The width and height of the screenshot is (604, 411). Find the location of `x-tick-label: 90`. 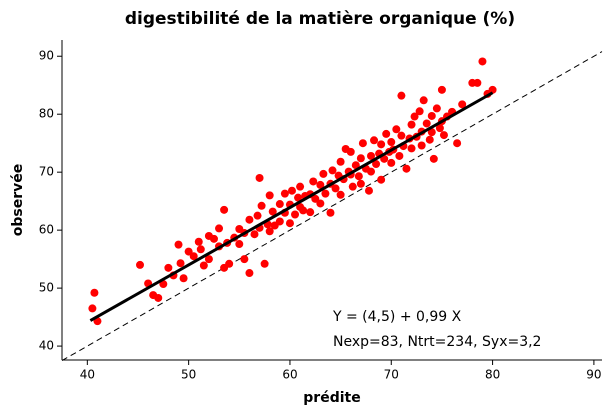

x-tick-label: 90 is located at coordinates (593, 375).